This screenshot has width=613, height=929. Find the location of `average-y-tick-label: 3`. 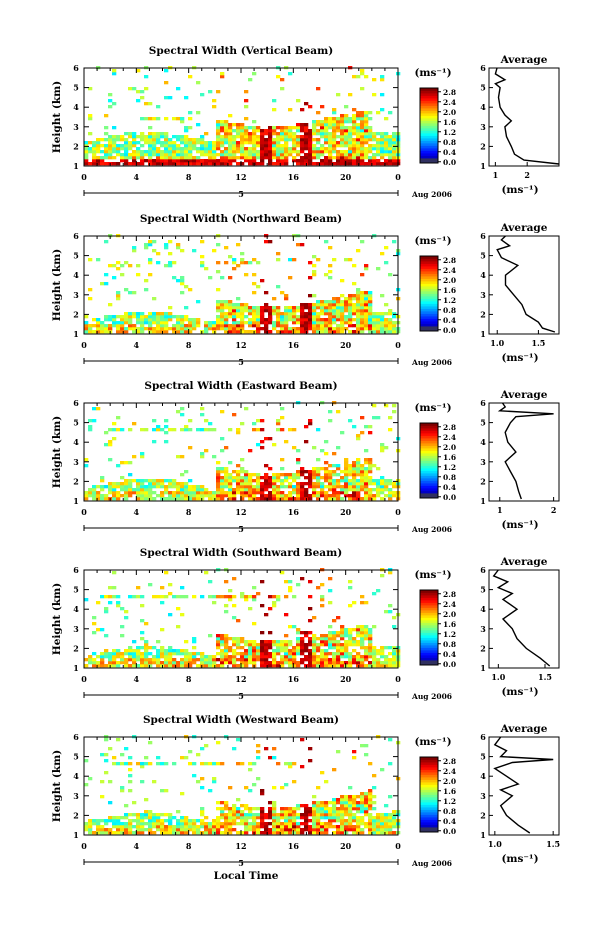

average-y-tick-label: 3 is located at coordinates (483, 796).